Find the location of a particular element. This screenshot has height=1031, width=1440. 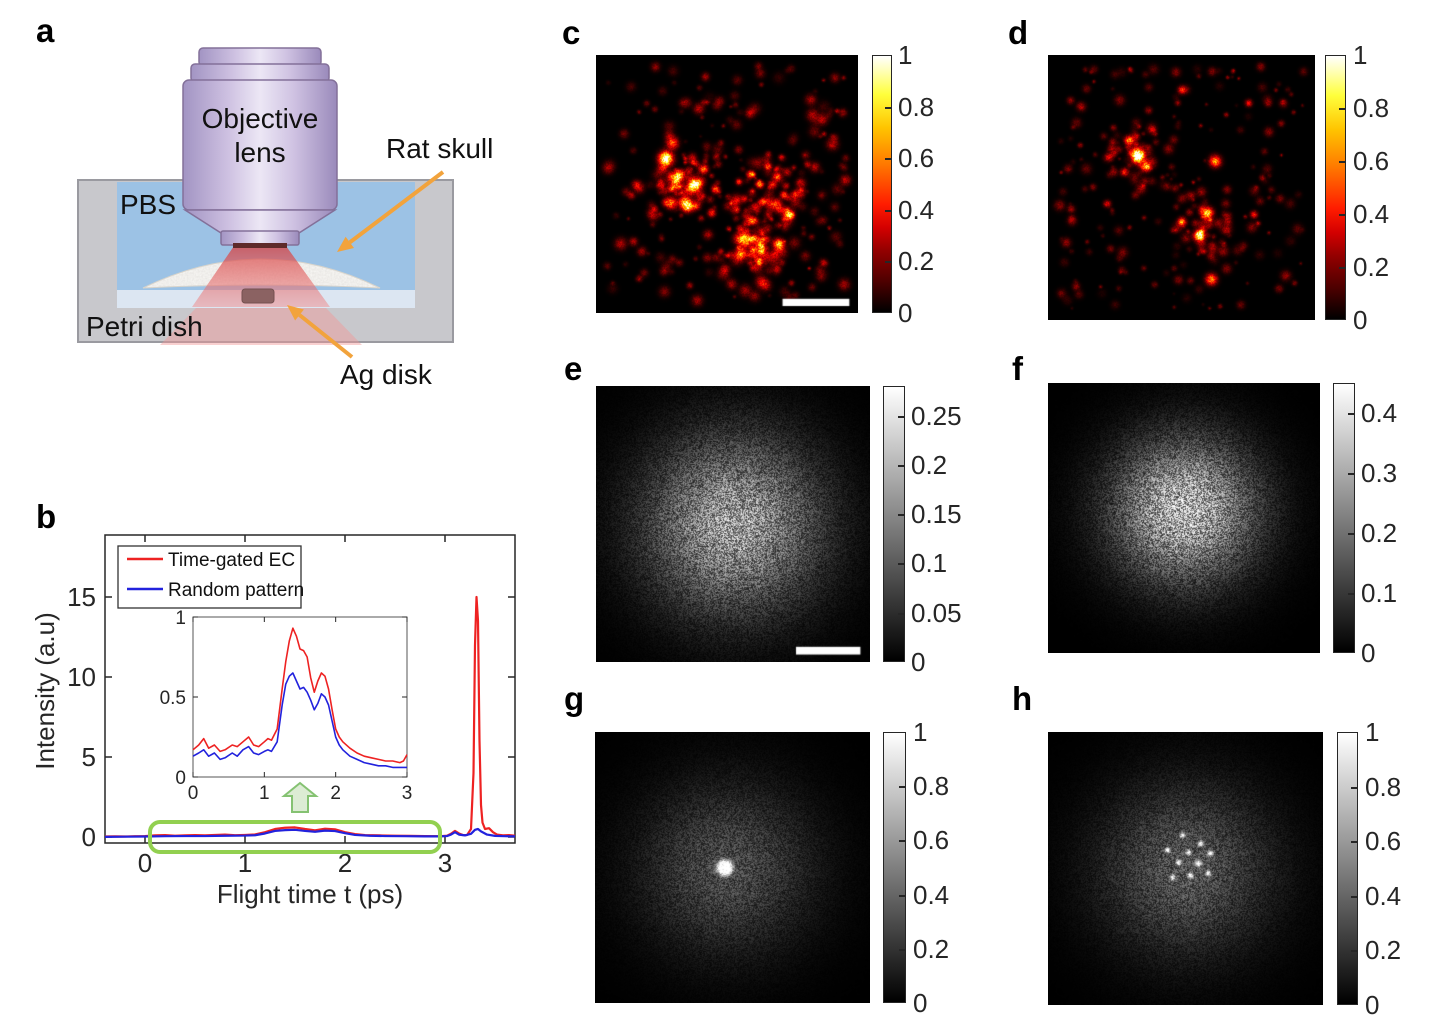

objective-lens is located at coordinates (260, 147).